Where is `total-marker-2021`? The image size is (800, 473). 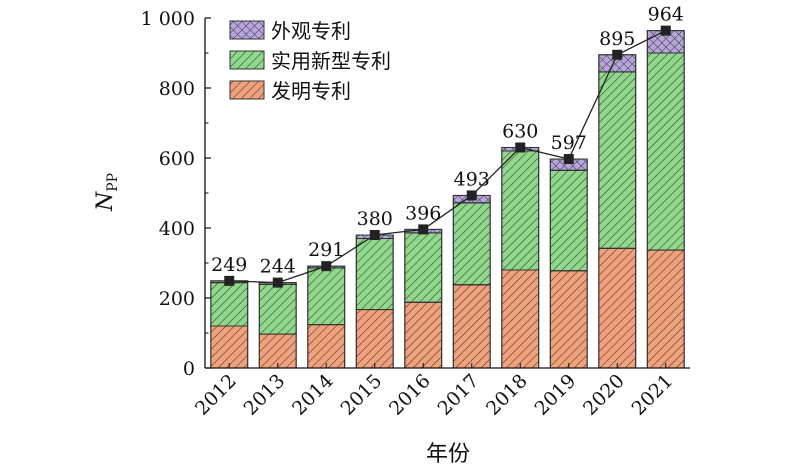
total-marker-2021 is located at coordinates (665, 30).